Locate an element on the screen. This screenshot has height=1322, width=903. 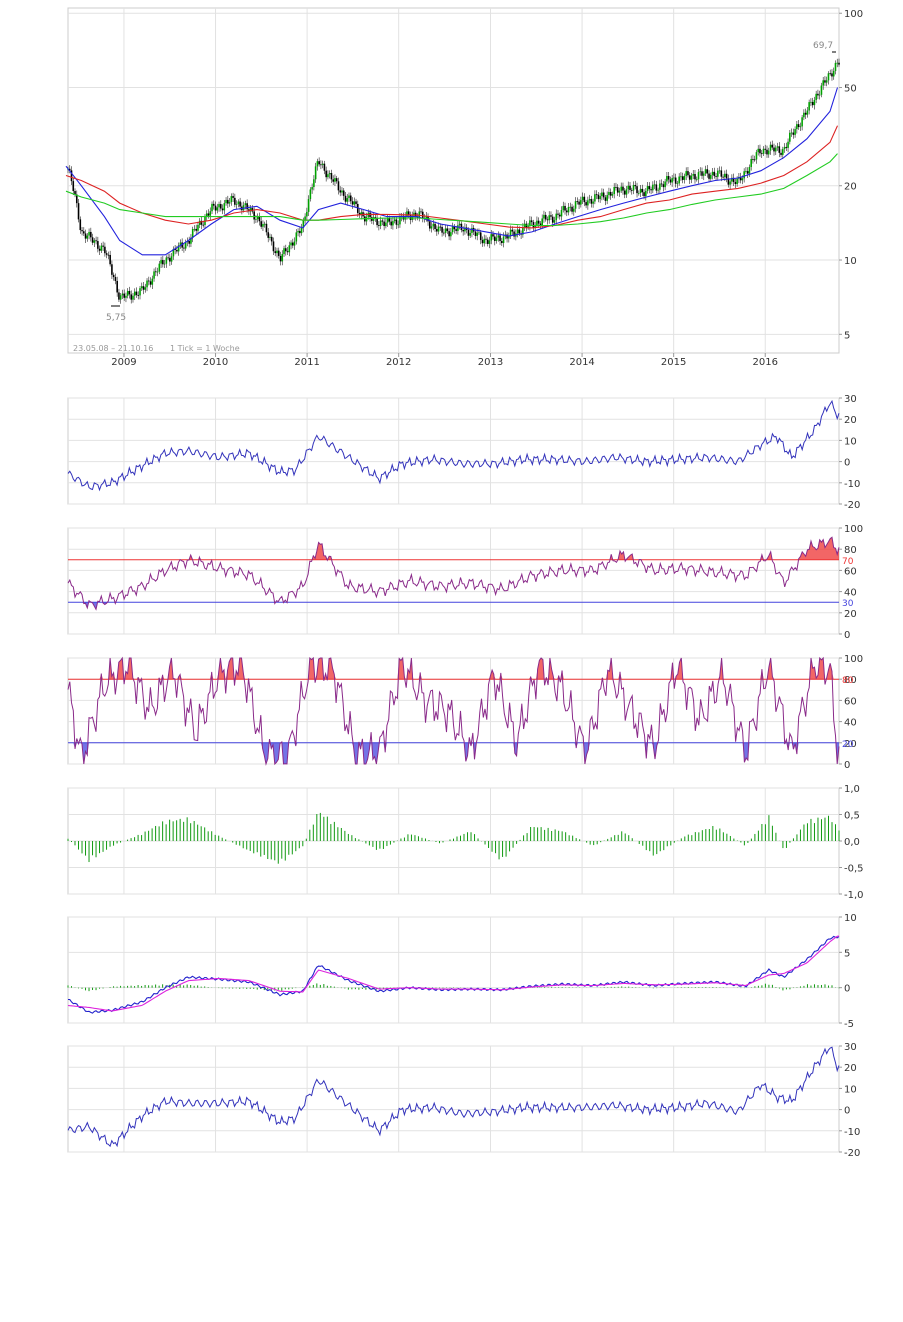
stochastic-ytick-label: 100 is located at coordinates (853, 659).